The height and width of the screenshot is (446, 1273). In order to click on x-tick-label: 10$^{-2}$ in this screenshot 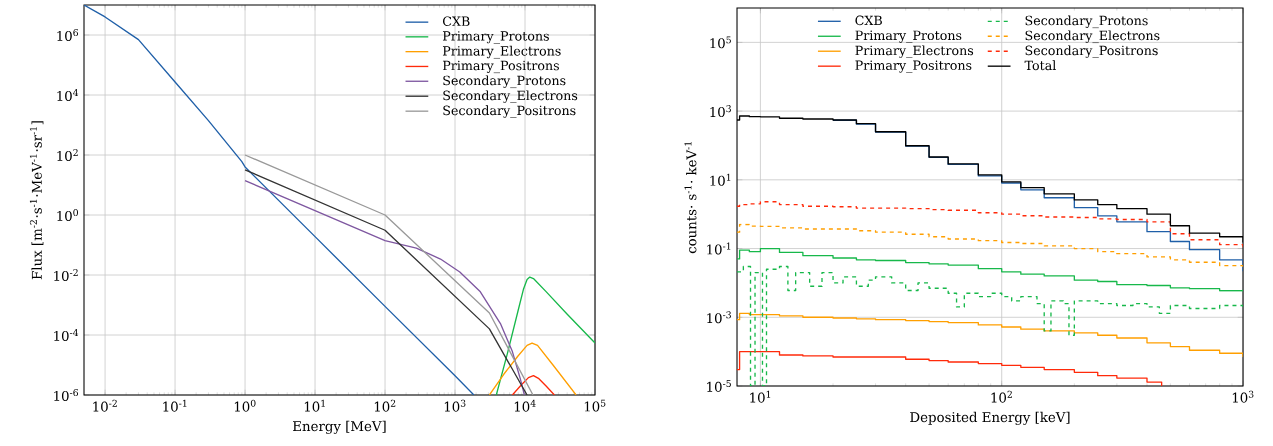, I will do `click(105, 405)`.